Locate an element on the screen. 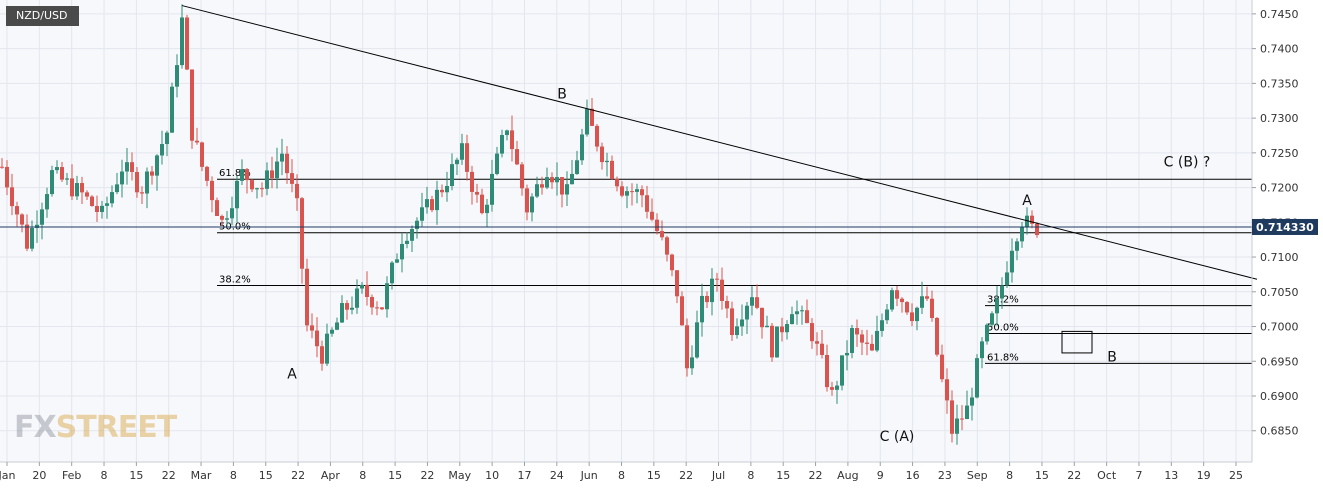 This screenshot has height=491, width=1323. y-tick-label: 0.6900 is located at coordinates (1279, 396).